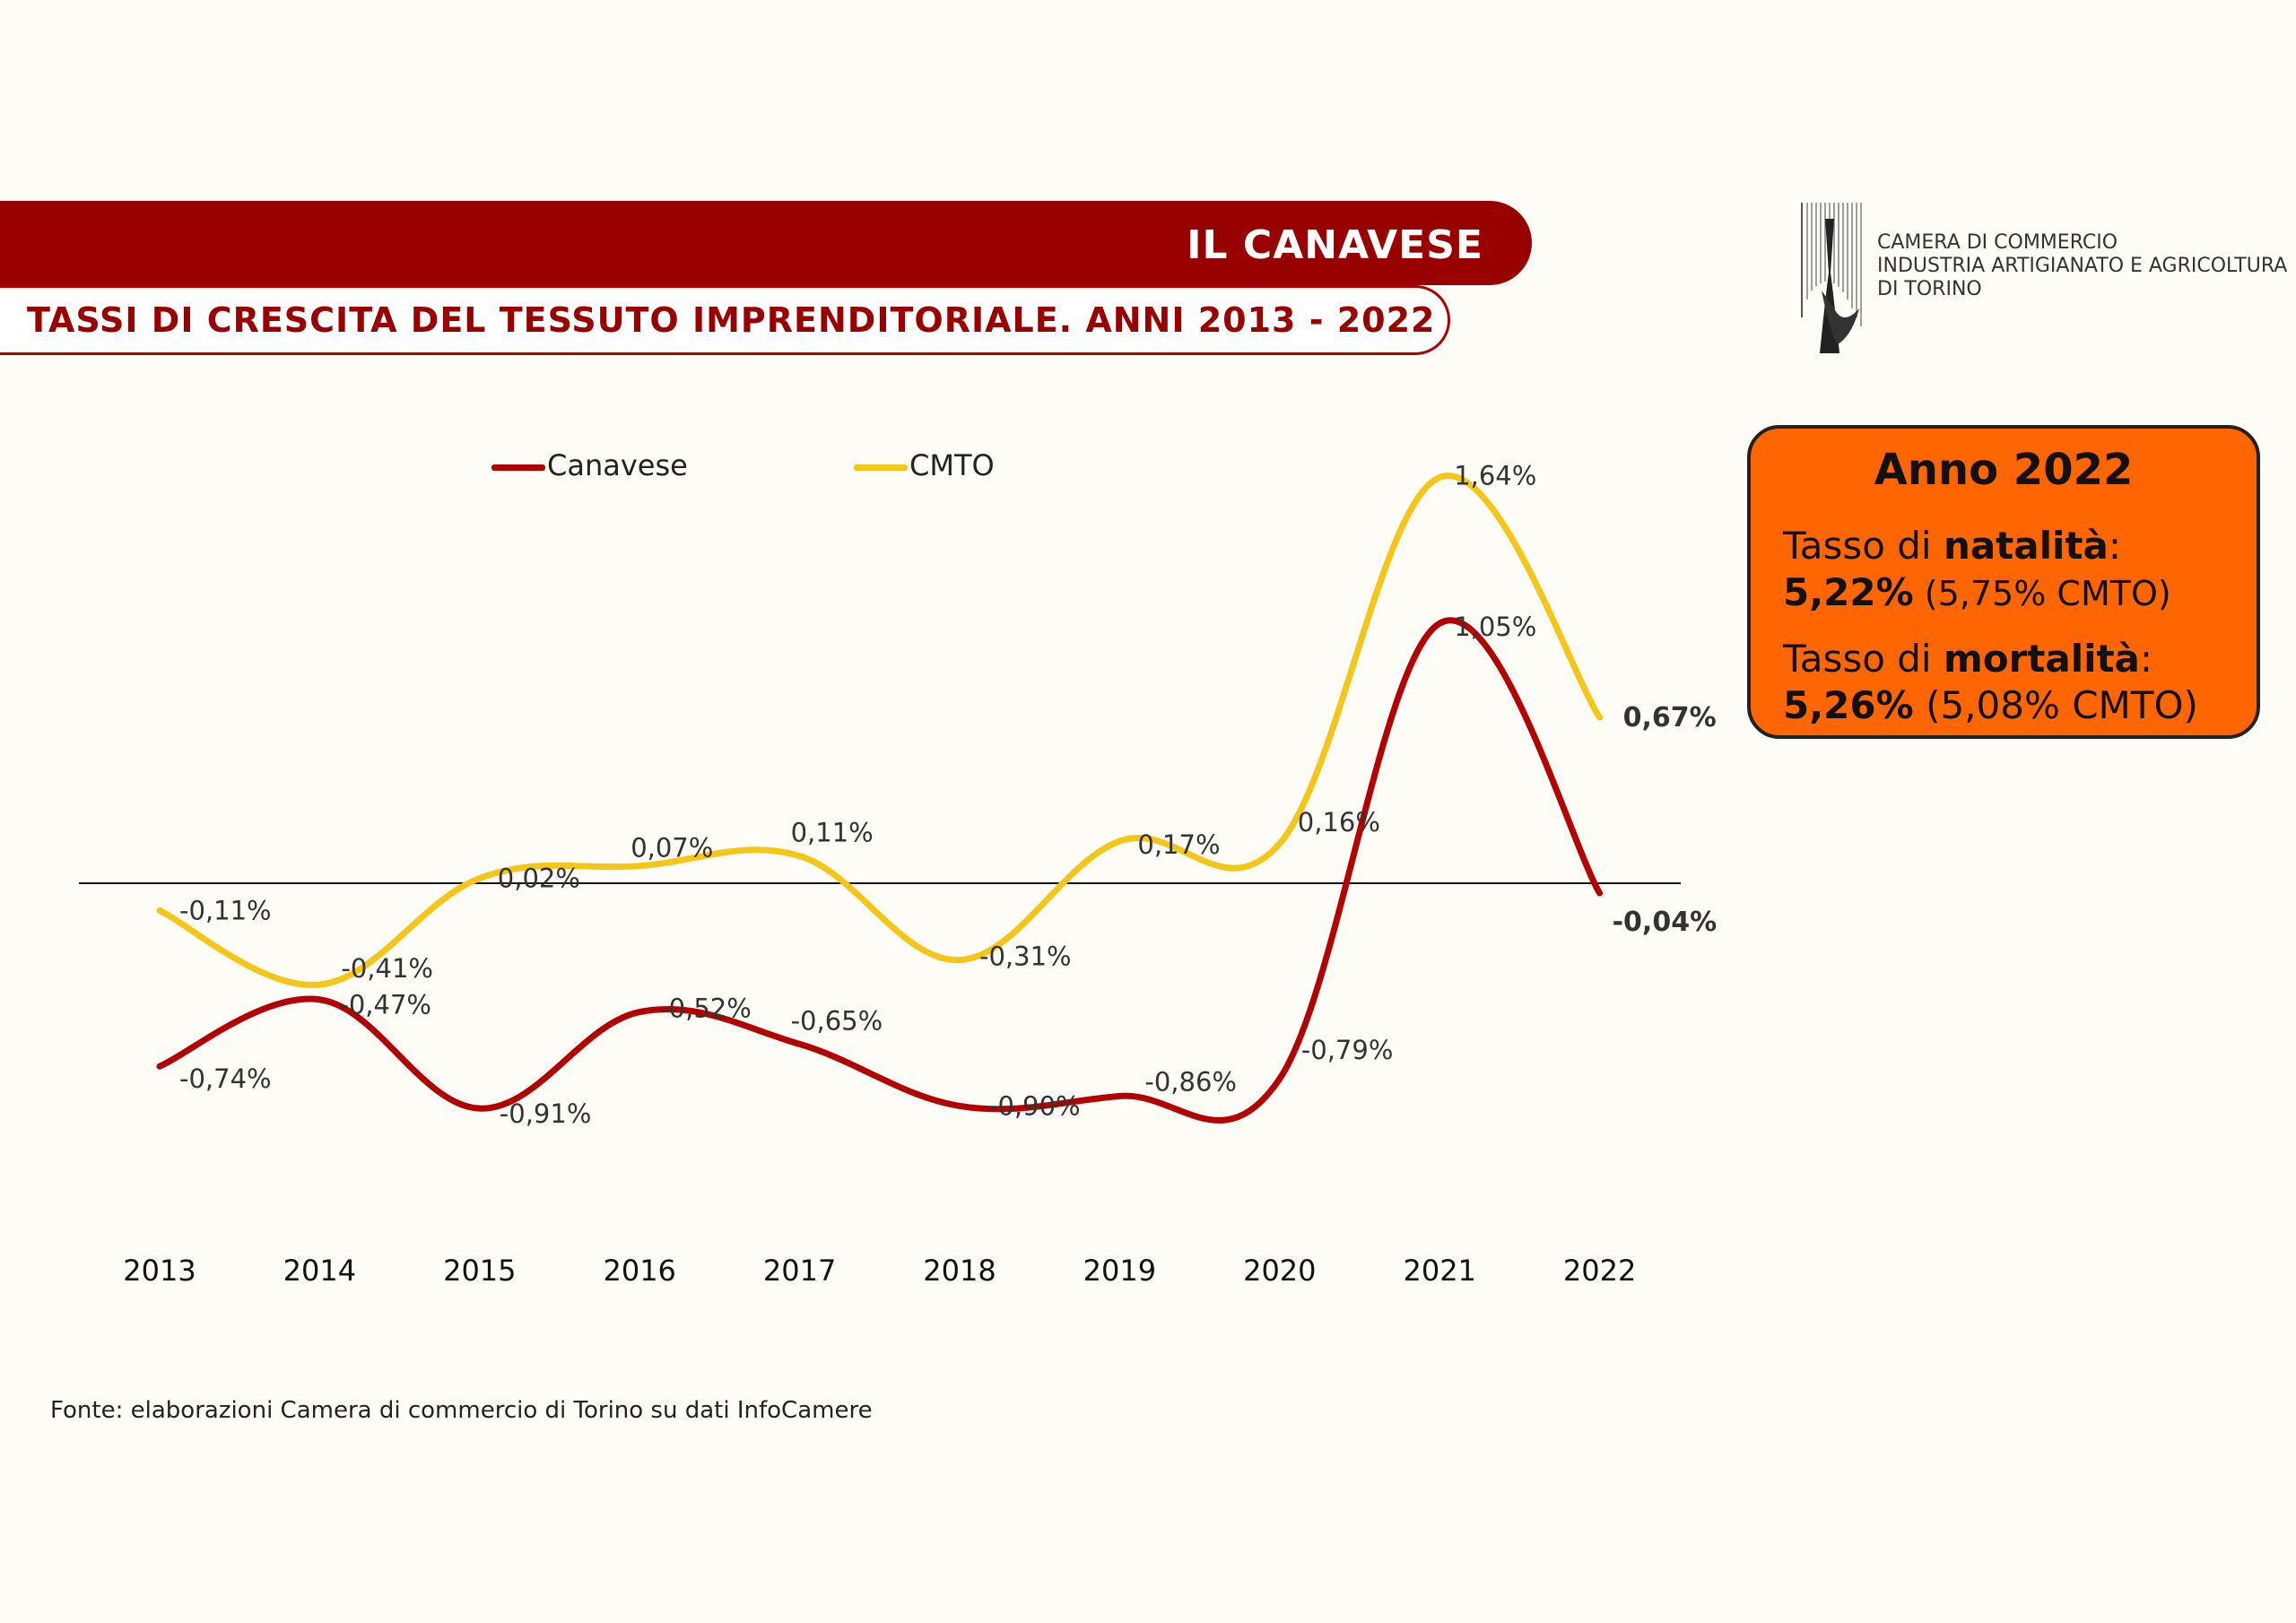  I want to click on info-box-title: Anno 2022, so click(2004, 470).